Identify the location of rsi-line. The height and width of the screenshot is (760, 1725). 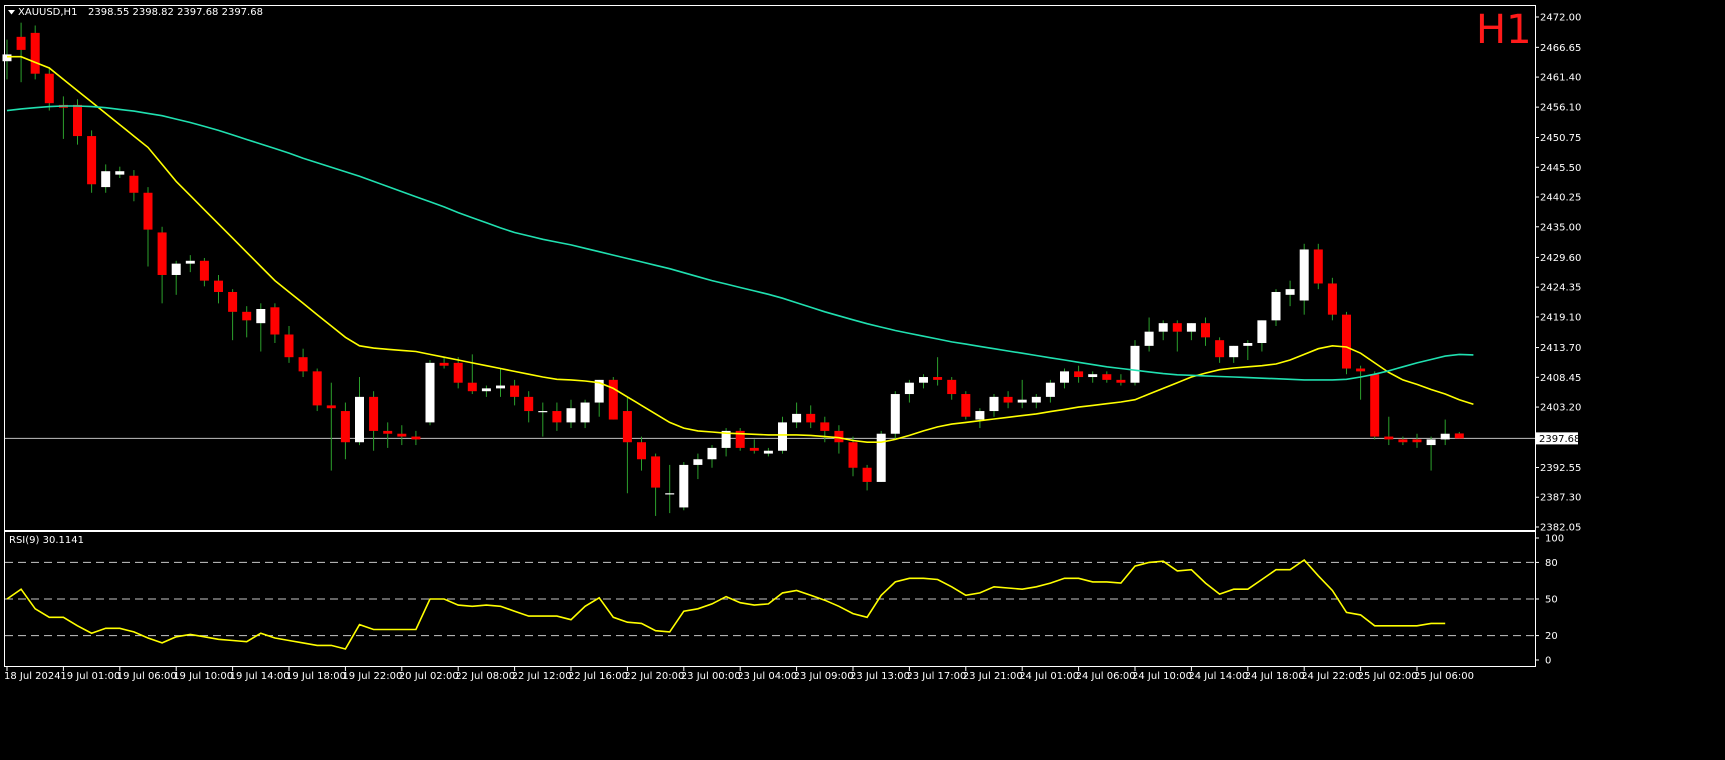
(726, 604).